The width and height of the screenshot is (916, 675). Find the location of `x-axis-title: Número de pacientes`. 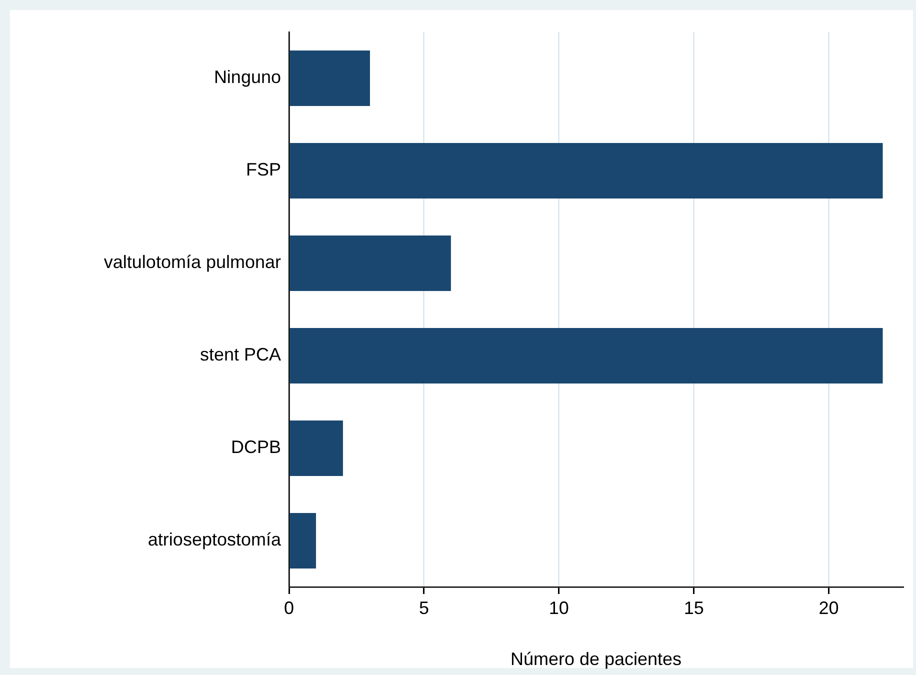

x-axis-title: Número de pacientes is located at coordinates (596, 659).